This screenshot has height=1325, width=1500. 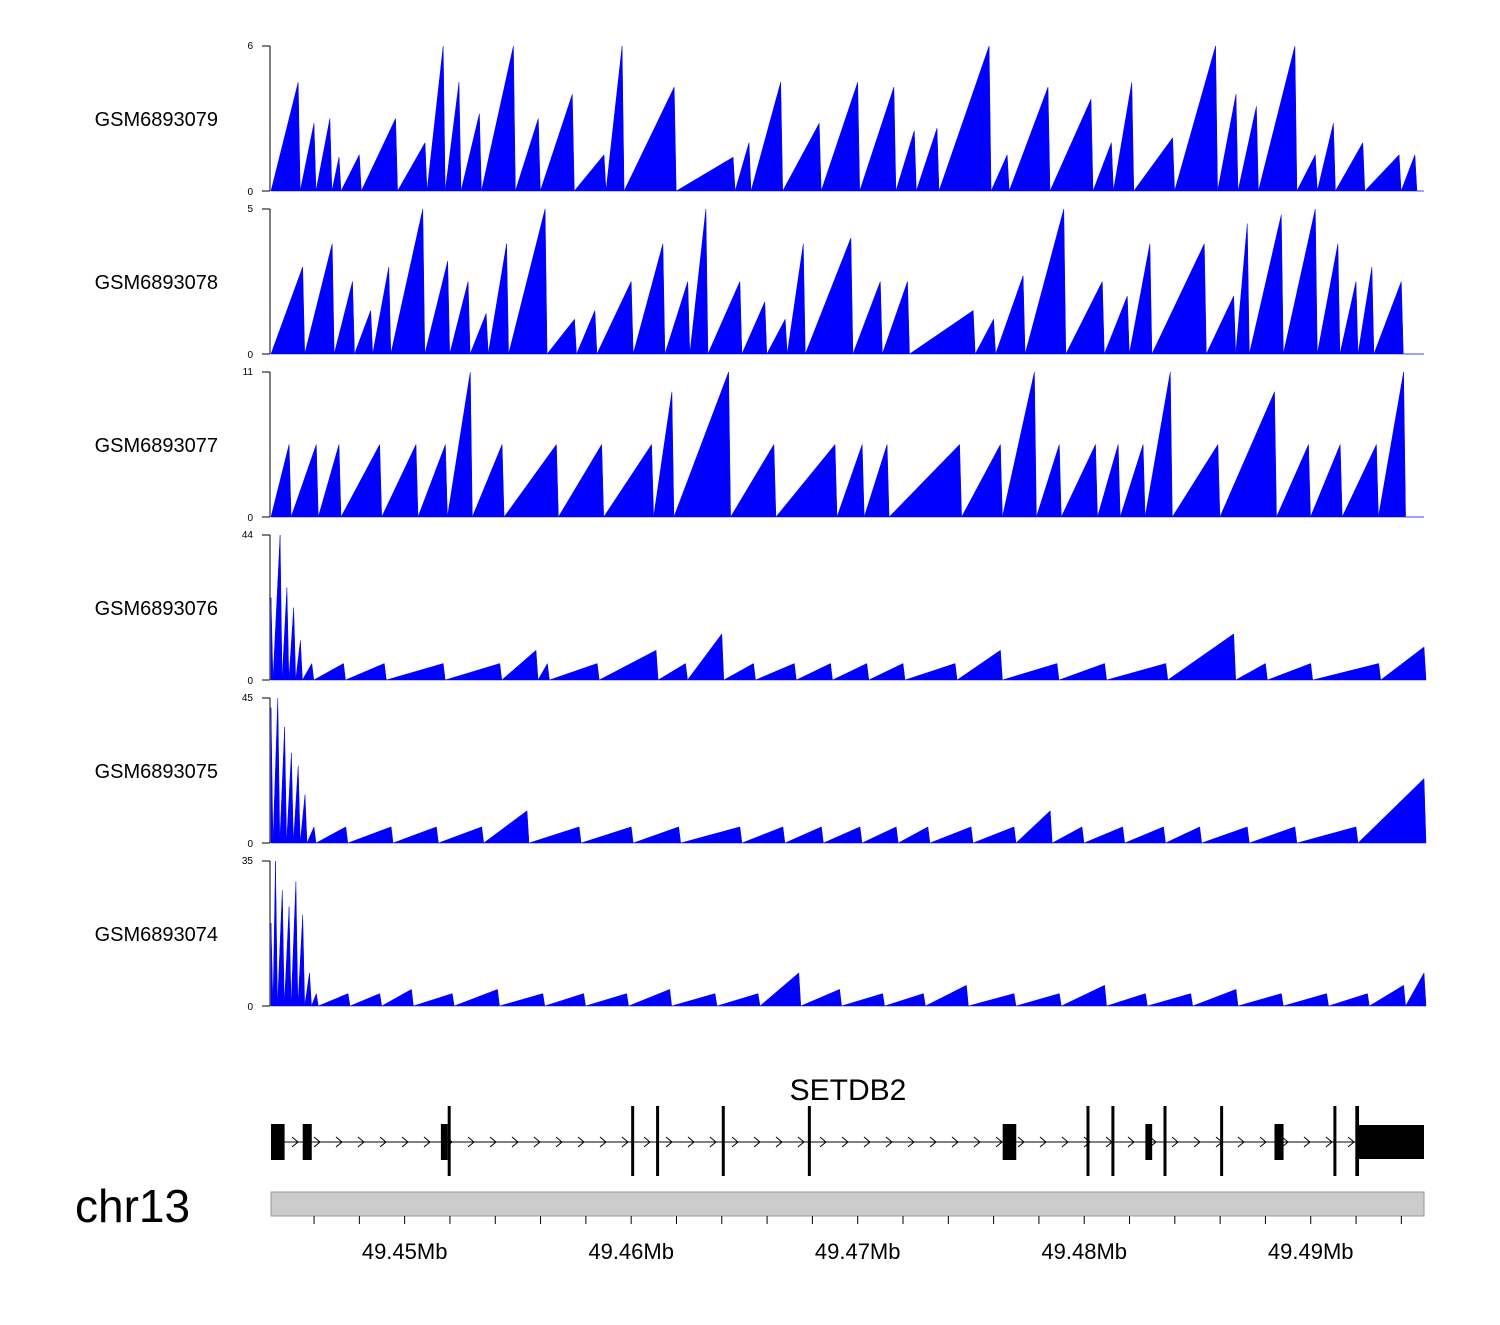 I want to click on gene-name-label: SETDB2, so click(x=848, y=1090).